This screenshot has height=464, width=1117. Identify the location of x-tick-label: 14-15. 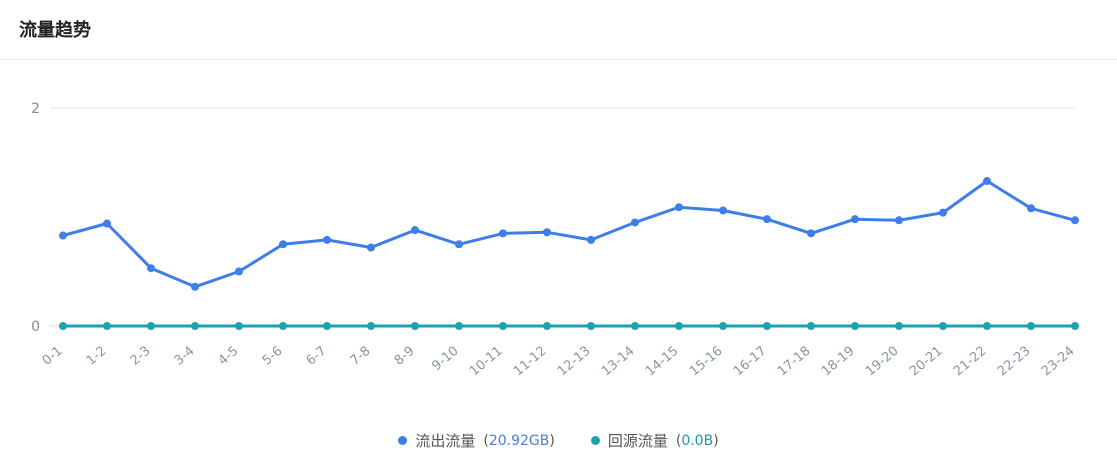
(662, 362).